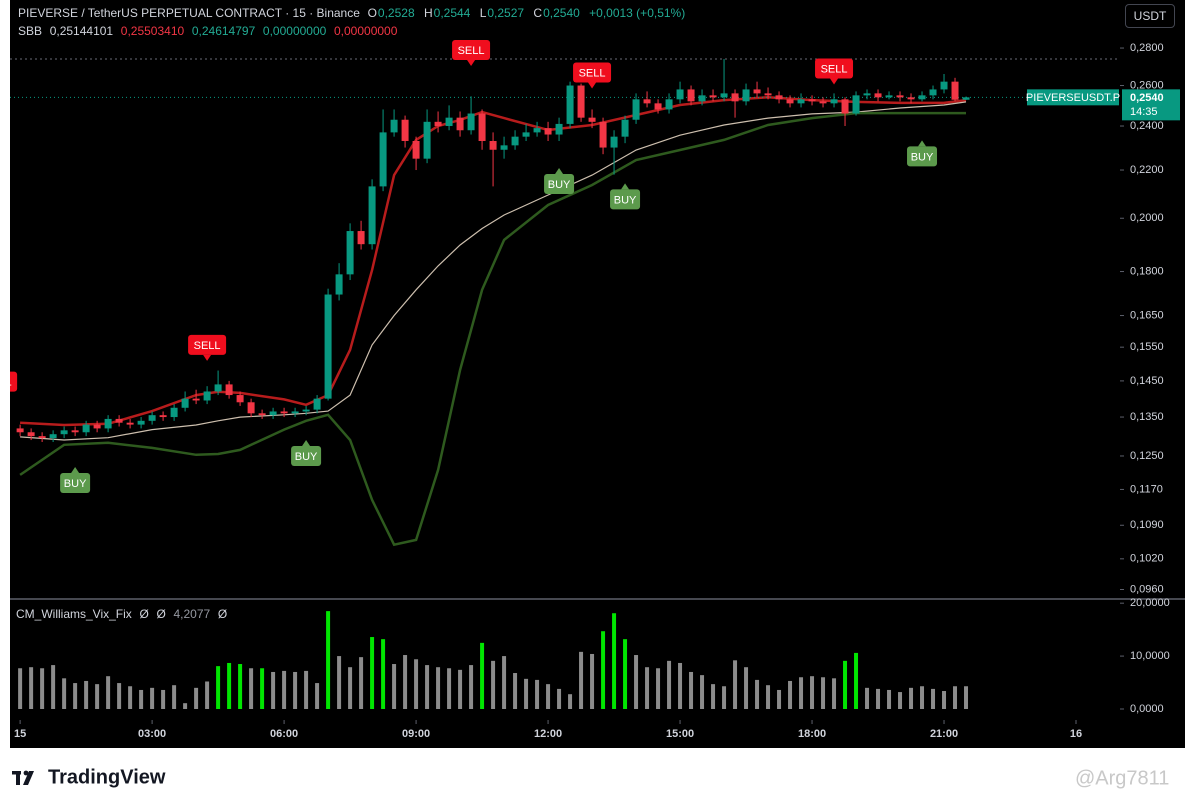 The image size is (1195, 808). Describe the element at coordinates (1151, 105) in the screenshot. I see `price-tag` at that location.